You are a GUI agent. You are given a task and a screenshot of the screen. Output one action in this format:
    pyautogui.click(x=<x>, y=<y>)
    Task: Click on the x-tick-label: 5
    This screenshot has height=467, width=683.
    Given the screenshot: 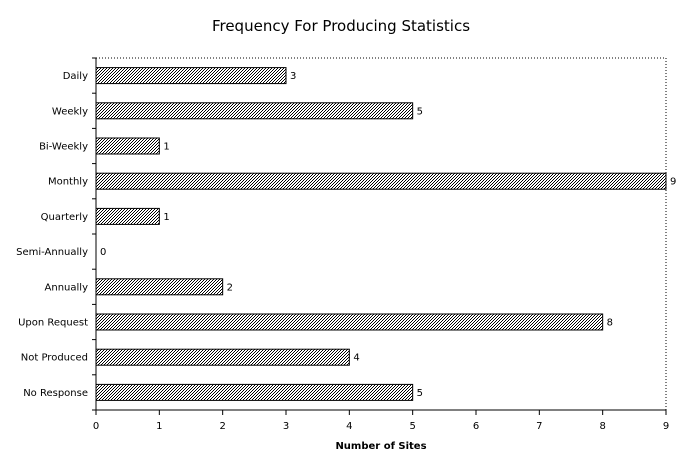 What is the action you would take?
    pyautogui.click(x=412, y=426)
    